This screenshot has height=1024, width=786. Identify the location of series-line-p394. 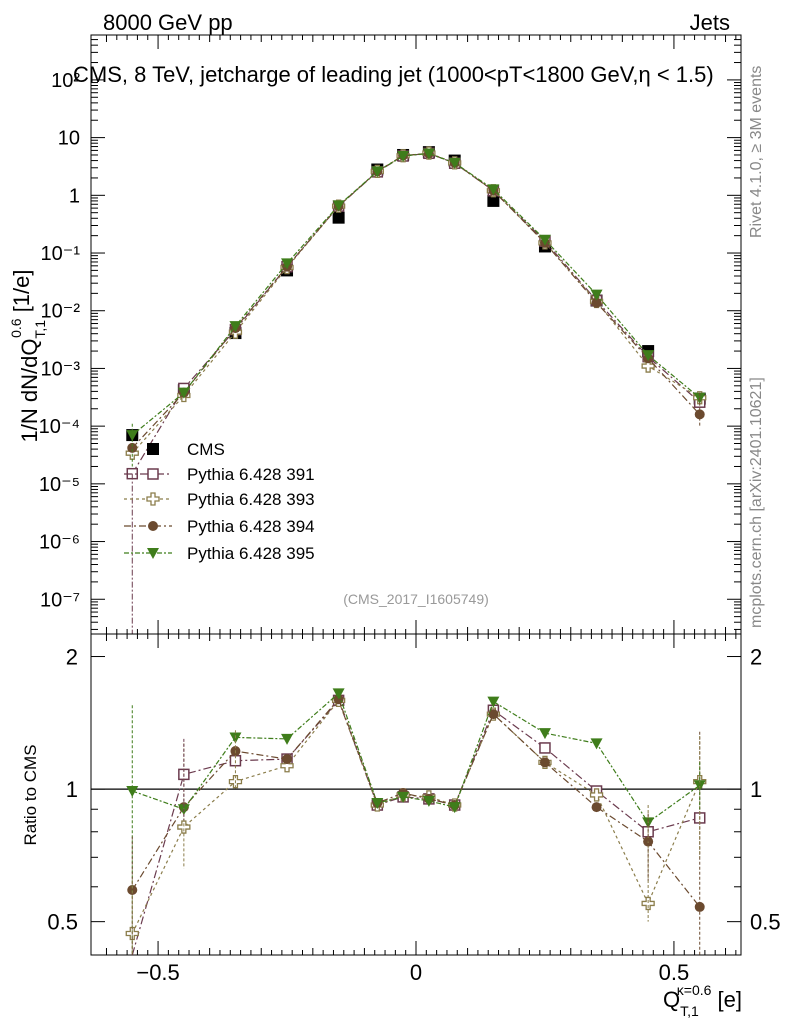
(416, 803).